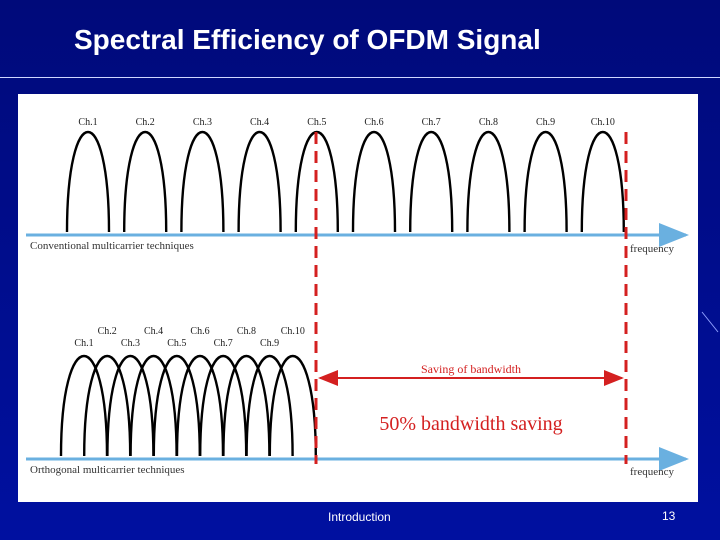  I want to click on conventional-channel-label: Ch.2, so click(145, 122).